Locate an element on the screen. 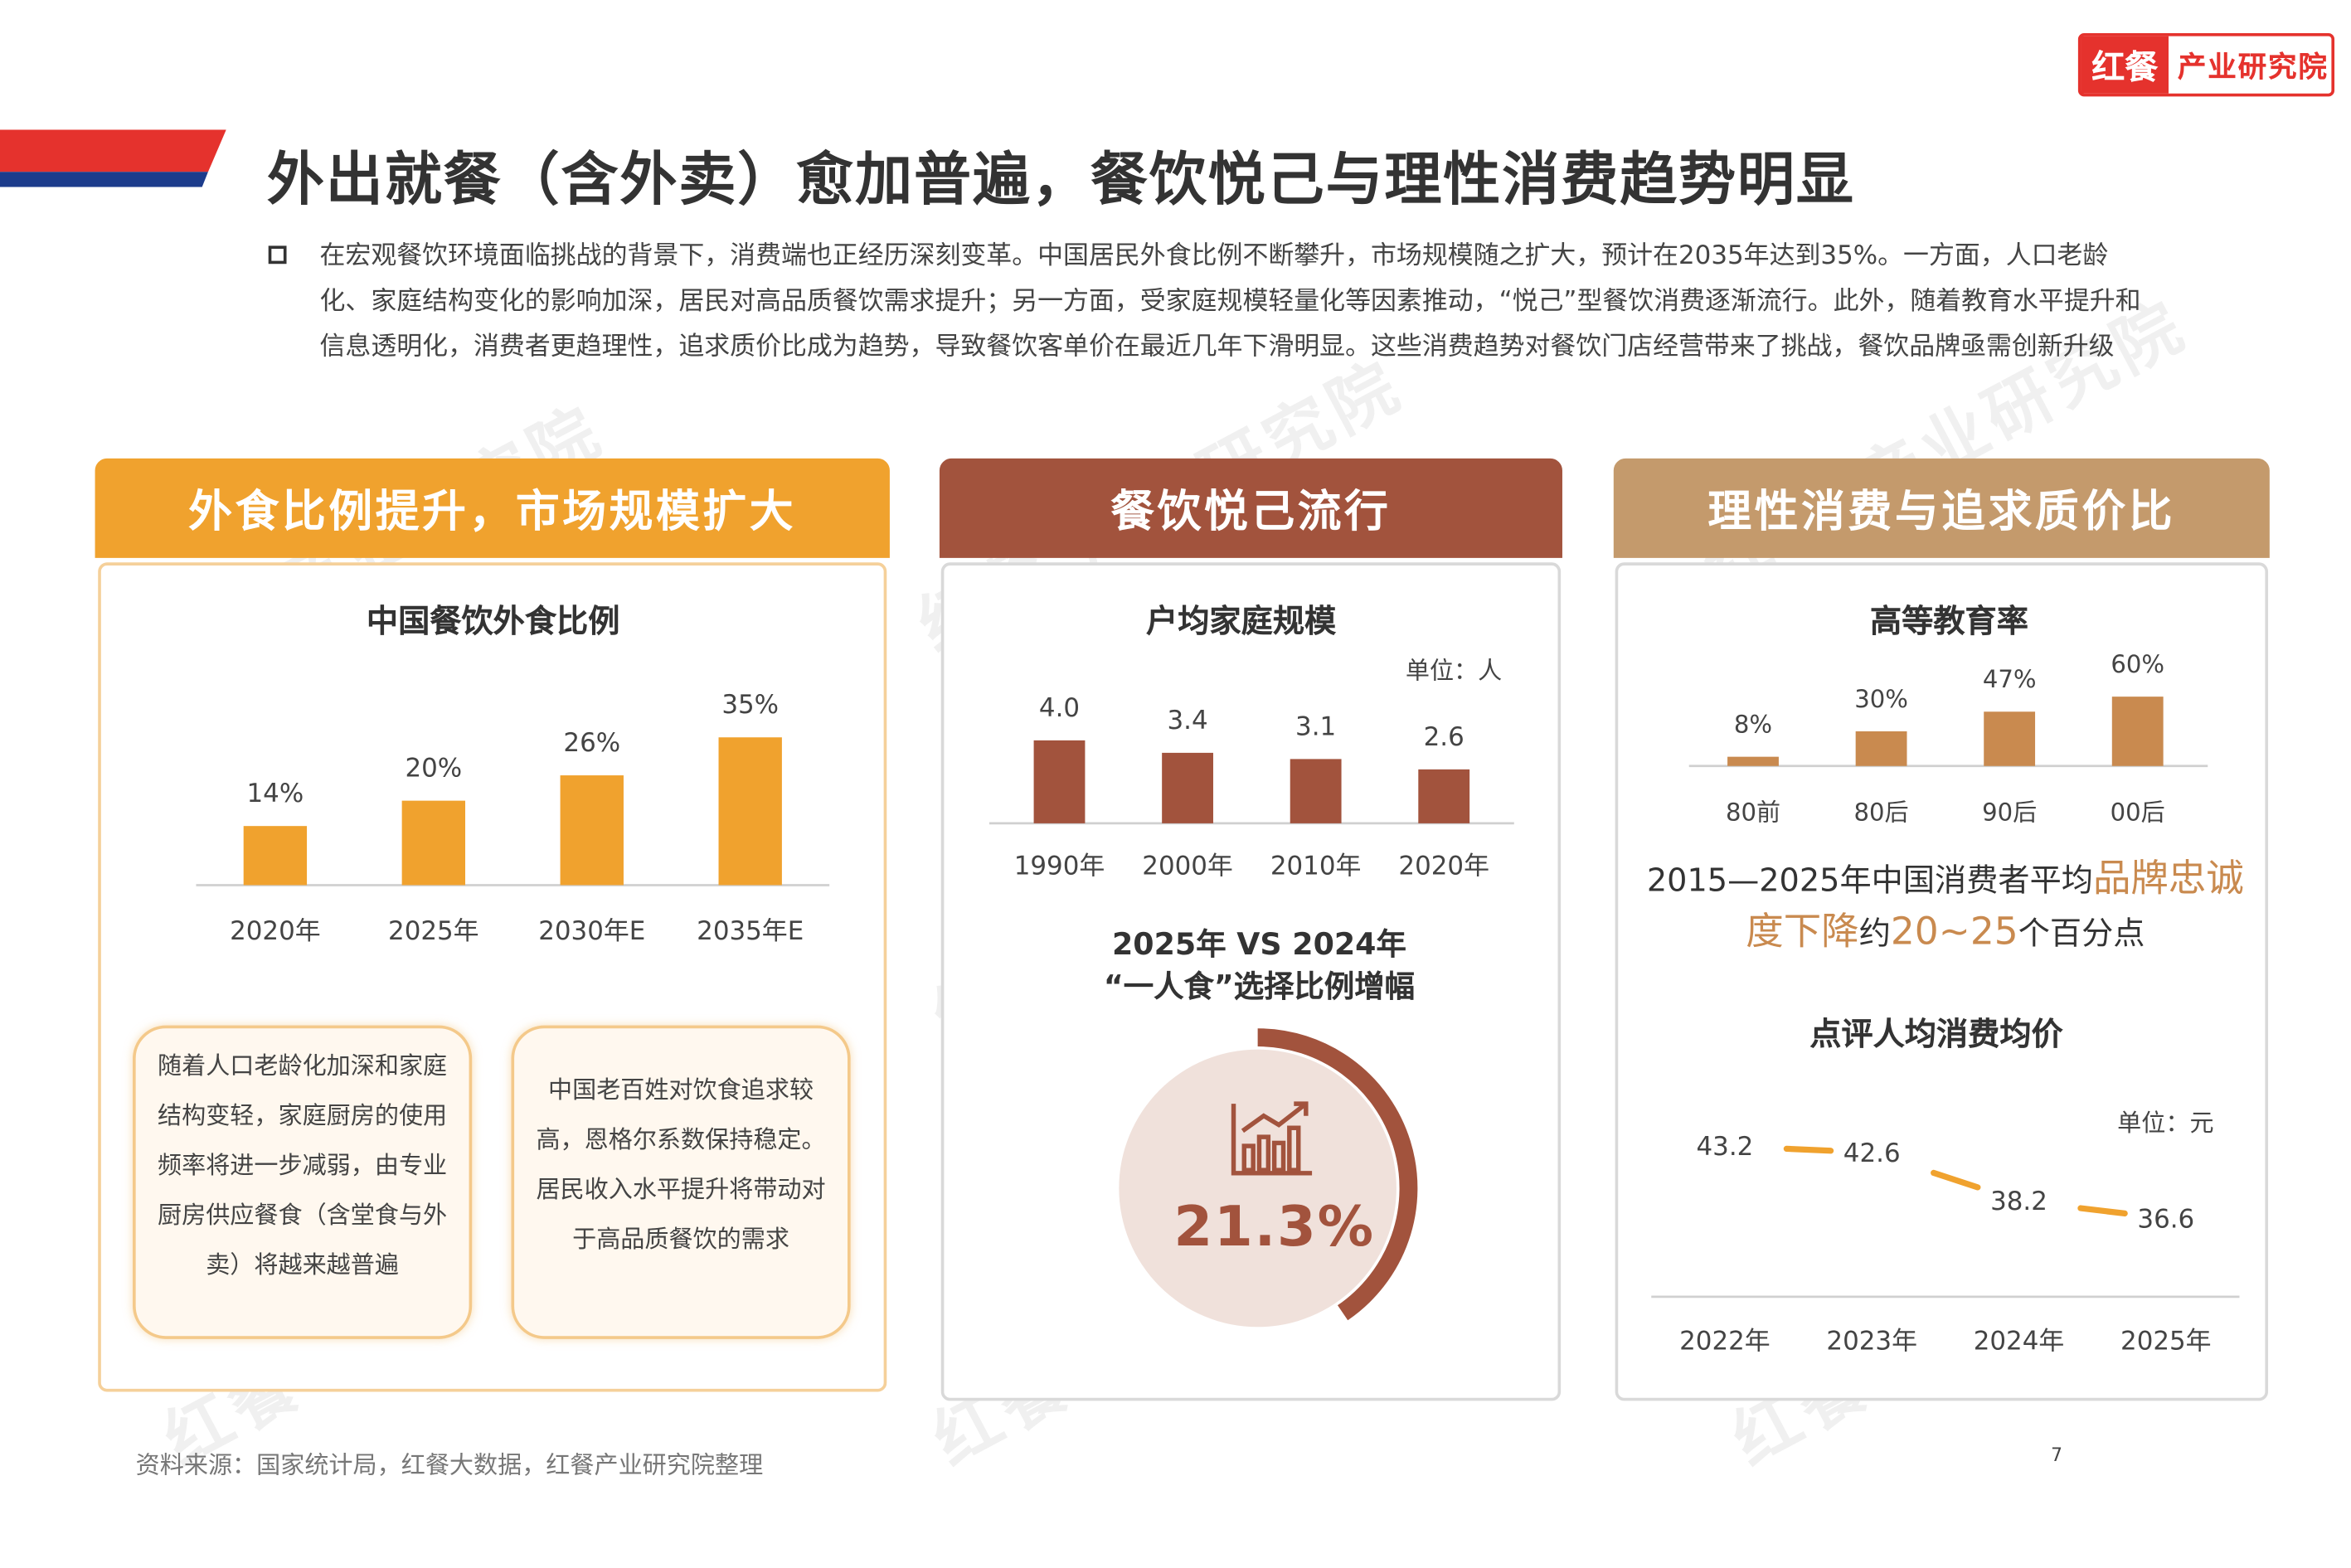 The width and height of the screenshot is (2351, 1568). data-label: 35% is located at coordinates (750, 705).